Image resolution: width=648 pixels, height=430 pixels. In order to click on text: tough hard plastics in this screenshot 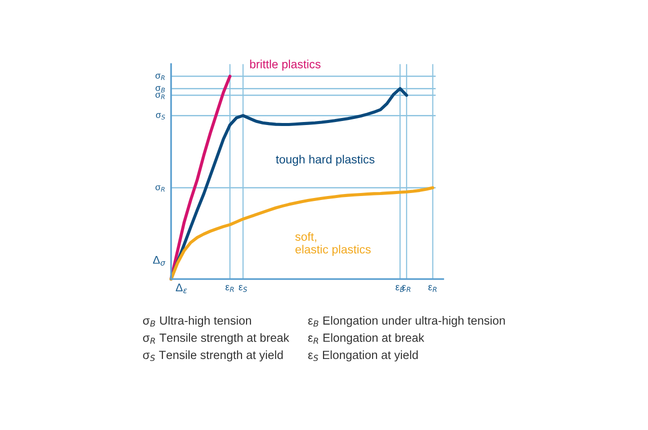, I will do `click(325, 160)`.